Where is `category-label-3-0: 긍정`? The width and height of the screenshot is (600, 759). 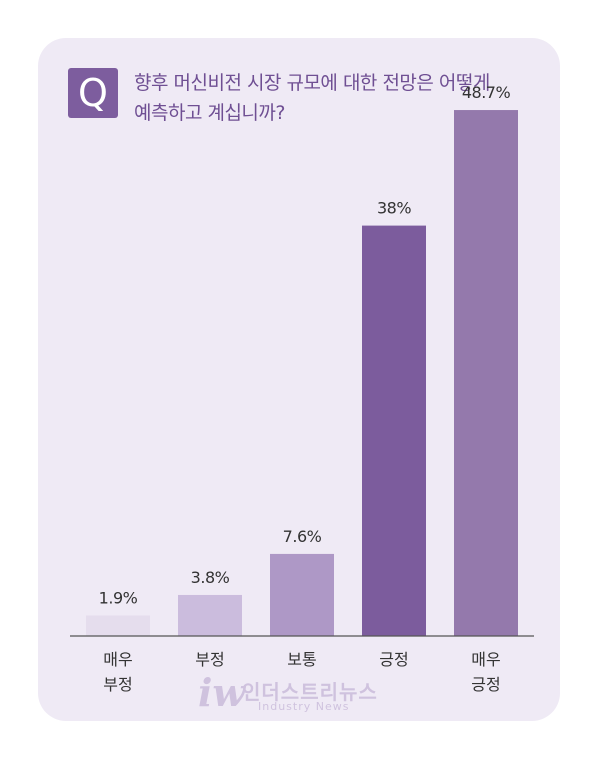
category-label-3-0: 긍정 is located at coordinates (393, 659).